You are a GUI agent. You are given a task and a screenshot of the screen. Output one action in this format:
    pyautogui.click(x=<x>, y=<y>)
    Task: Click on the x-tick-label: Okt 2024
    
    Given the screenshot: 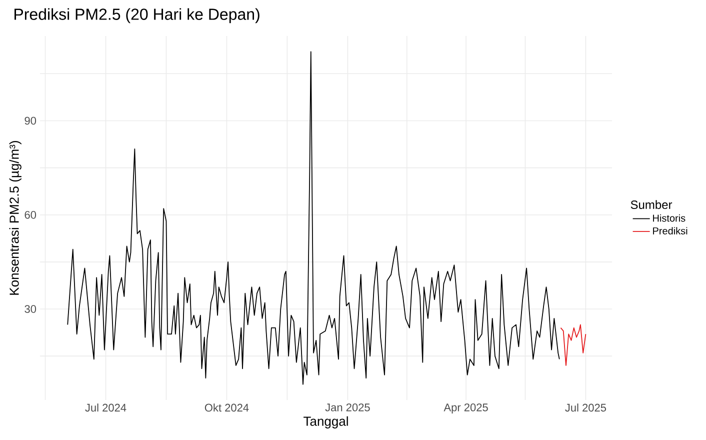 What is the action you would take?
    pyautogui.click(x=226, y=408)
    